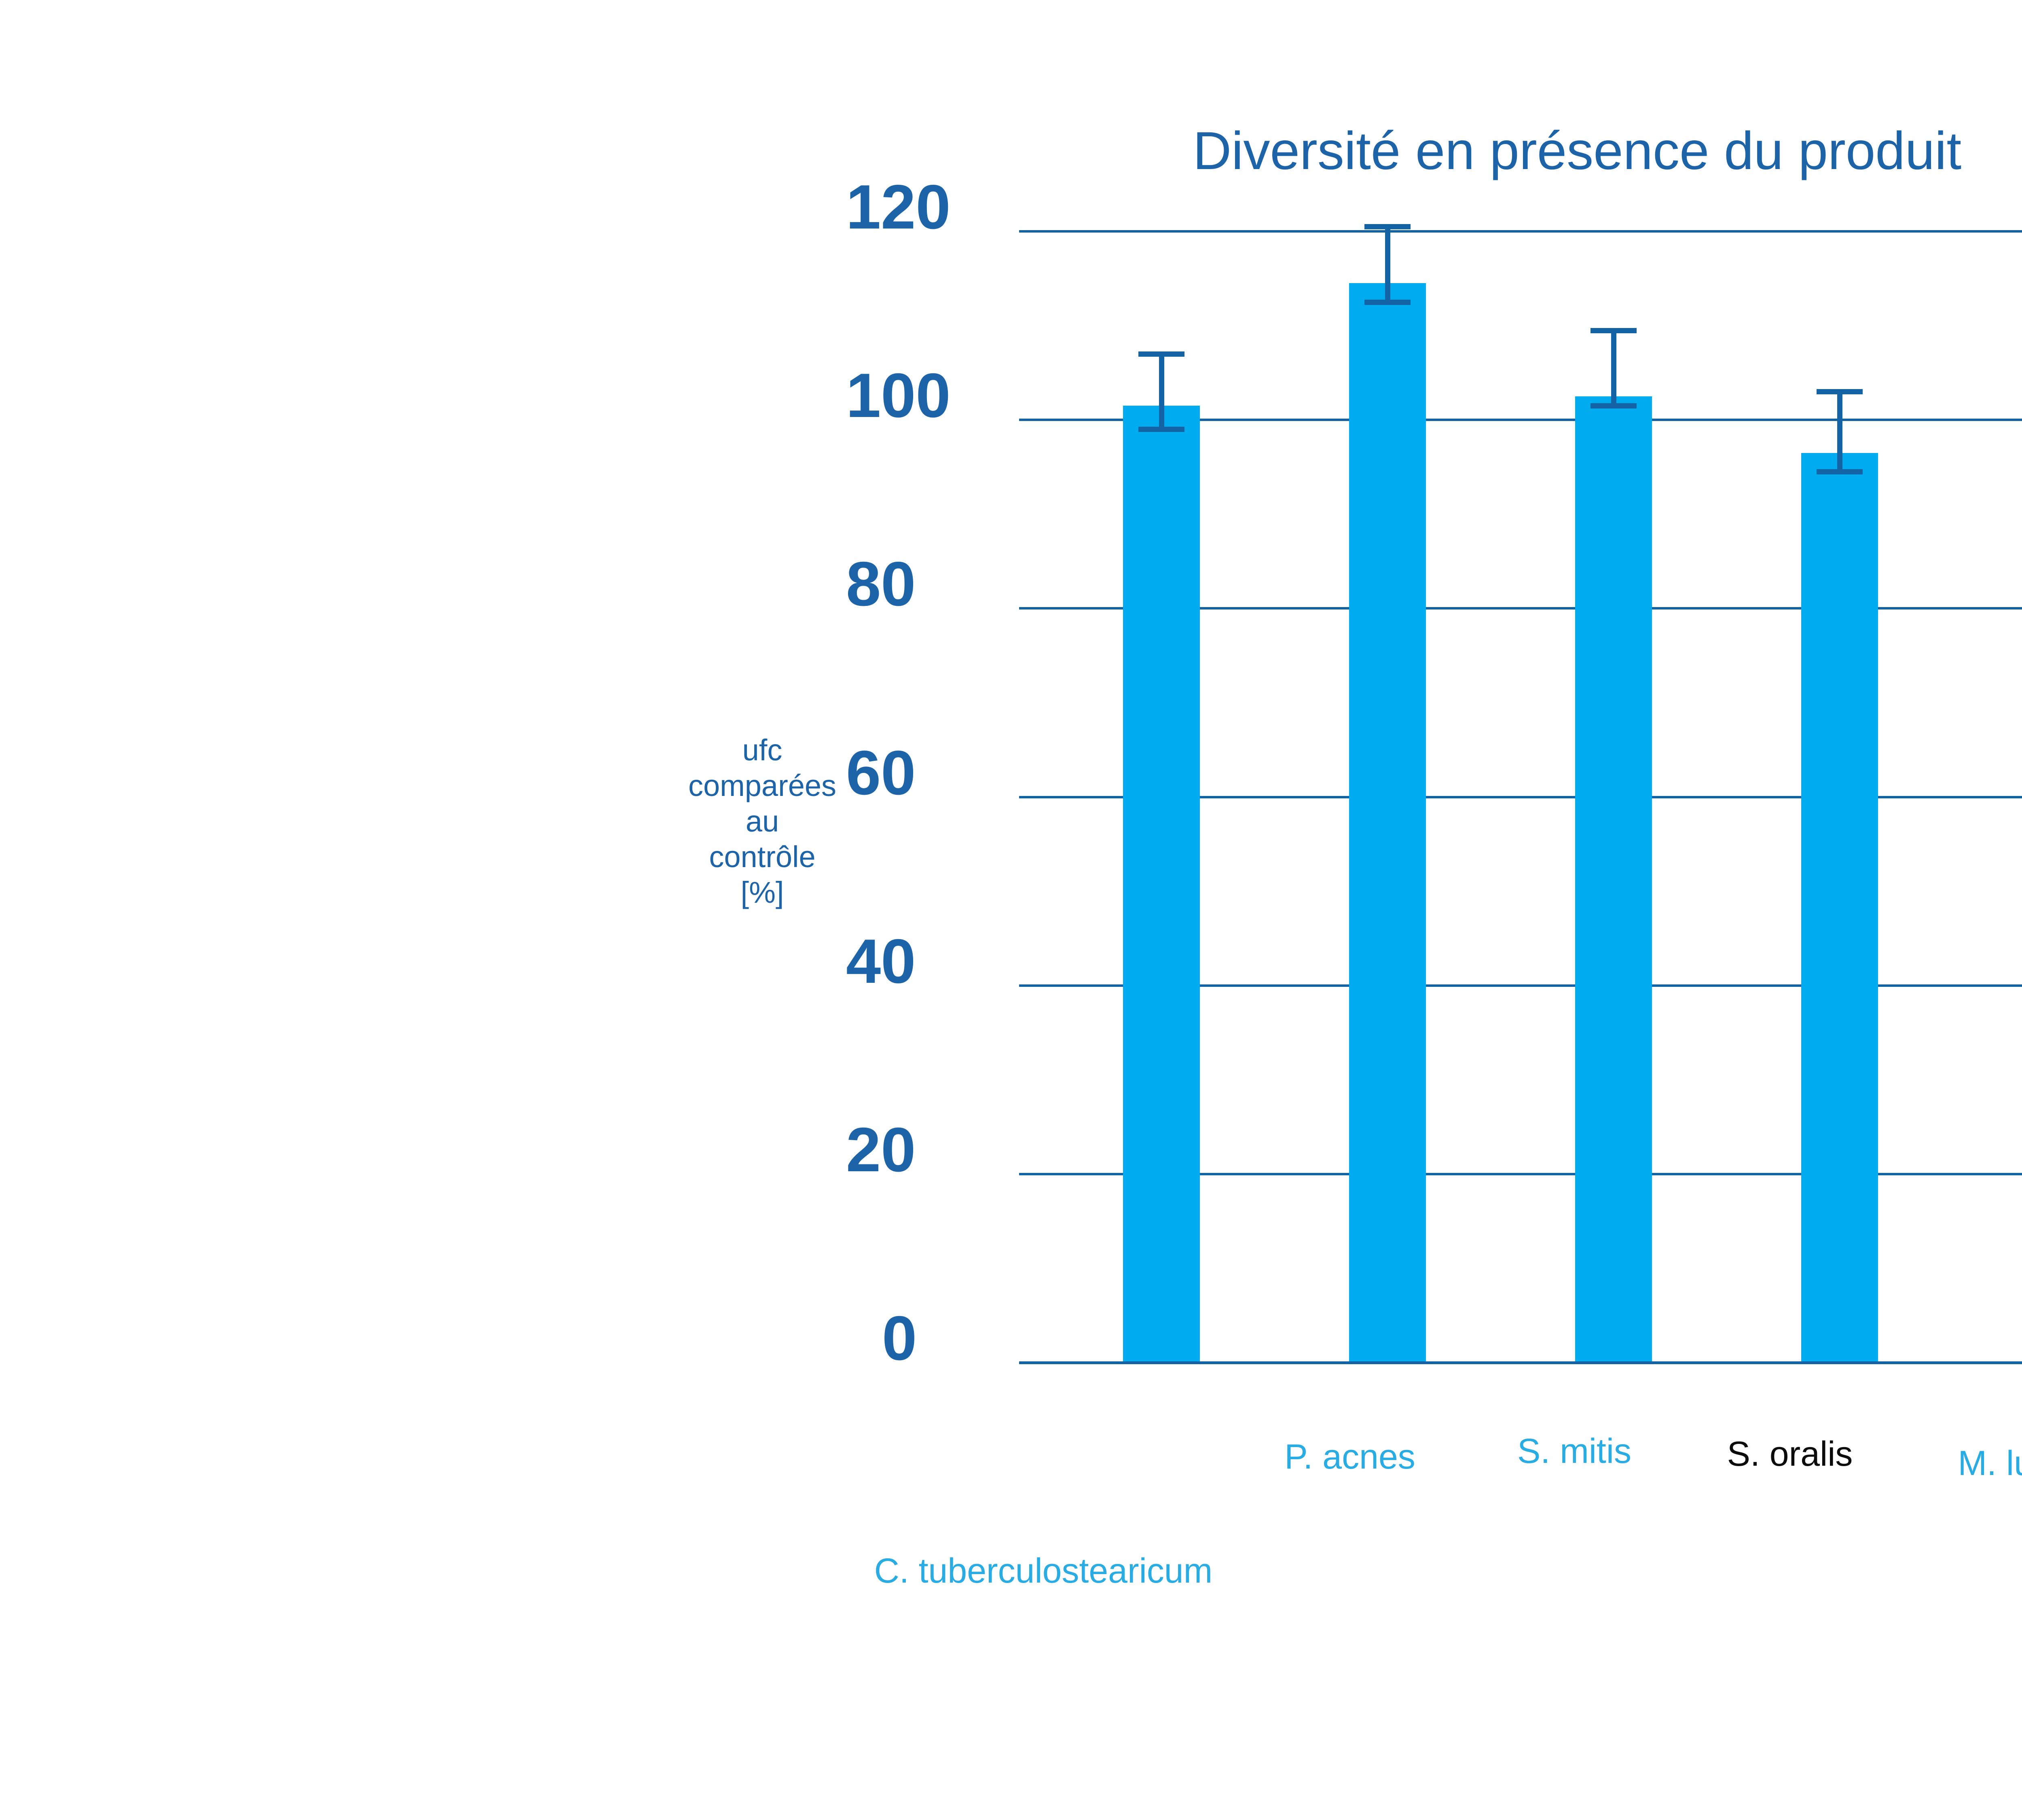 The width and height of the screenshot is (2022, 1820). I want to click on bar-s-oralis, so click(1839, 909).